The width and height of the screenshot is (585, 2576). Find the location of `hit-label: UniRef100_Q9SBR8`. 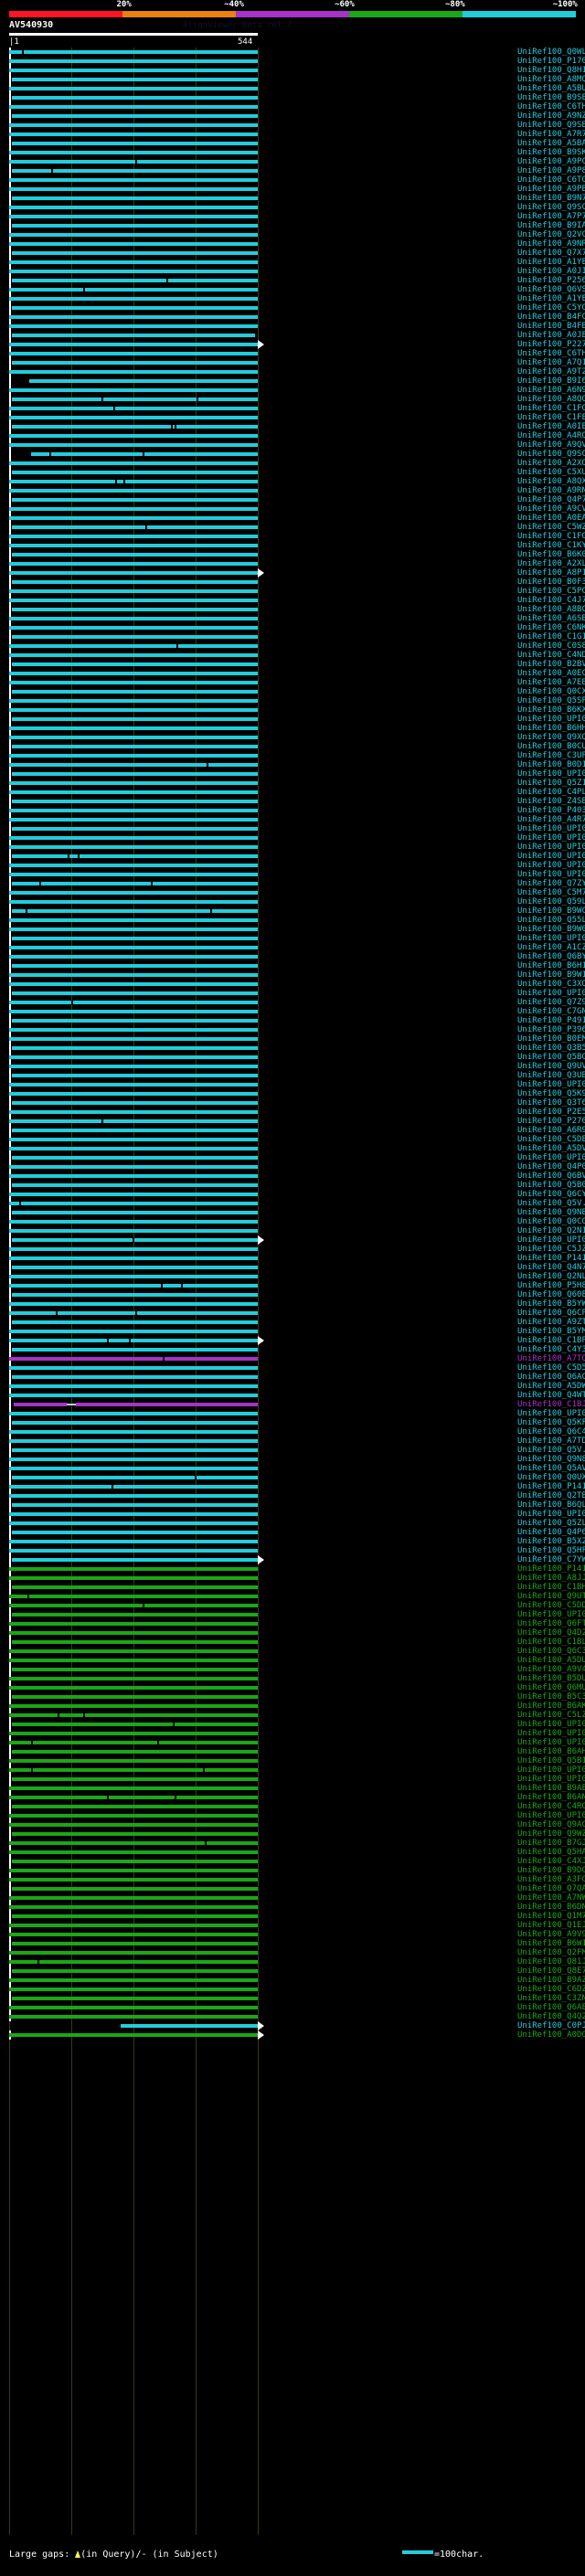

hit-label: UniRef100_Q9SBR8 is located at coordinates (551, 125).